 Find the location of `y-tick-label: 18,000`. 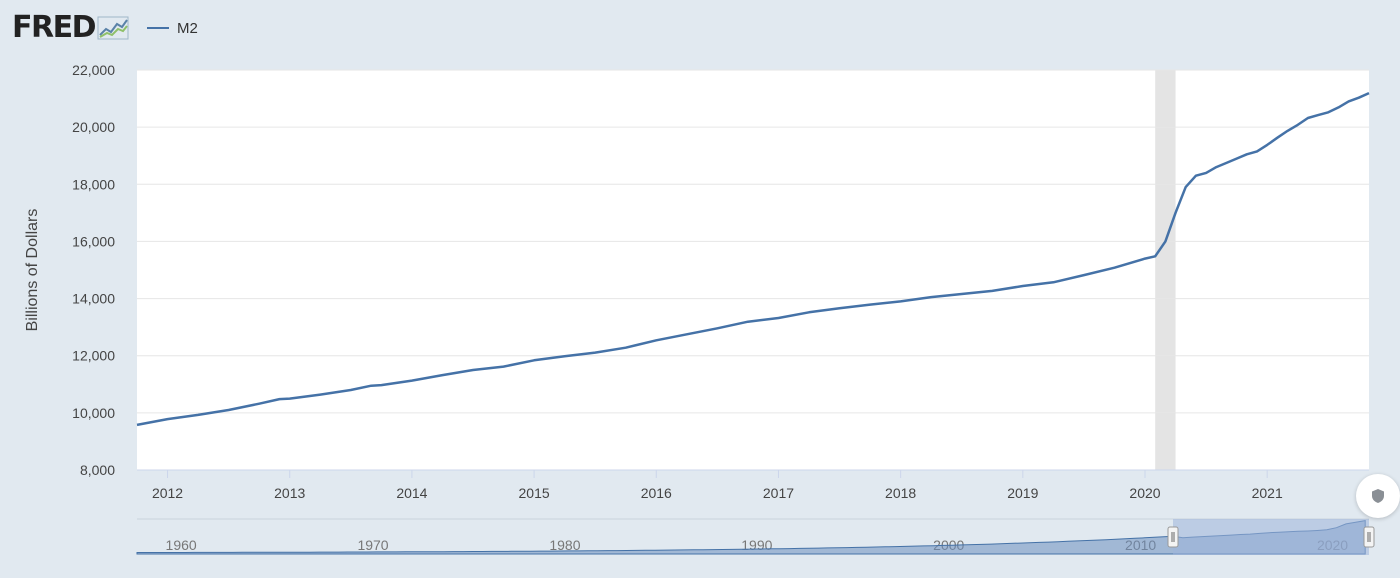

y-tick-label: 18,000 is located at coordinates (93, 184).